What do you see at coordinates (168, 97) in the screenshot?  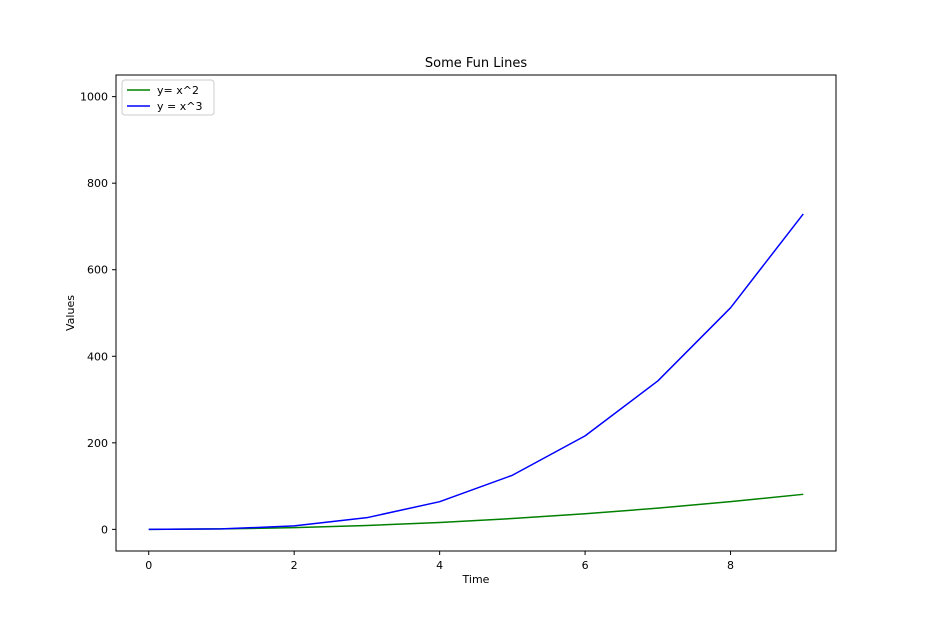 I see `legend: y= x^2 y = x^3` at bounding box center [168, 97].